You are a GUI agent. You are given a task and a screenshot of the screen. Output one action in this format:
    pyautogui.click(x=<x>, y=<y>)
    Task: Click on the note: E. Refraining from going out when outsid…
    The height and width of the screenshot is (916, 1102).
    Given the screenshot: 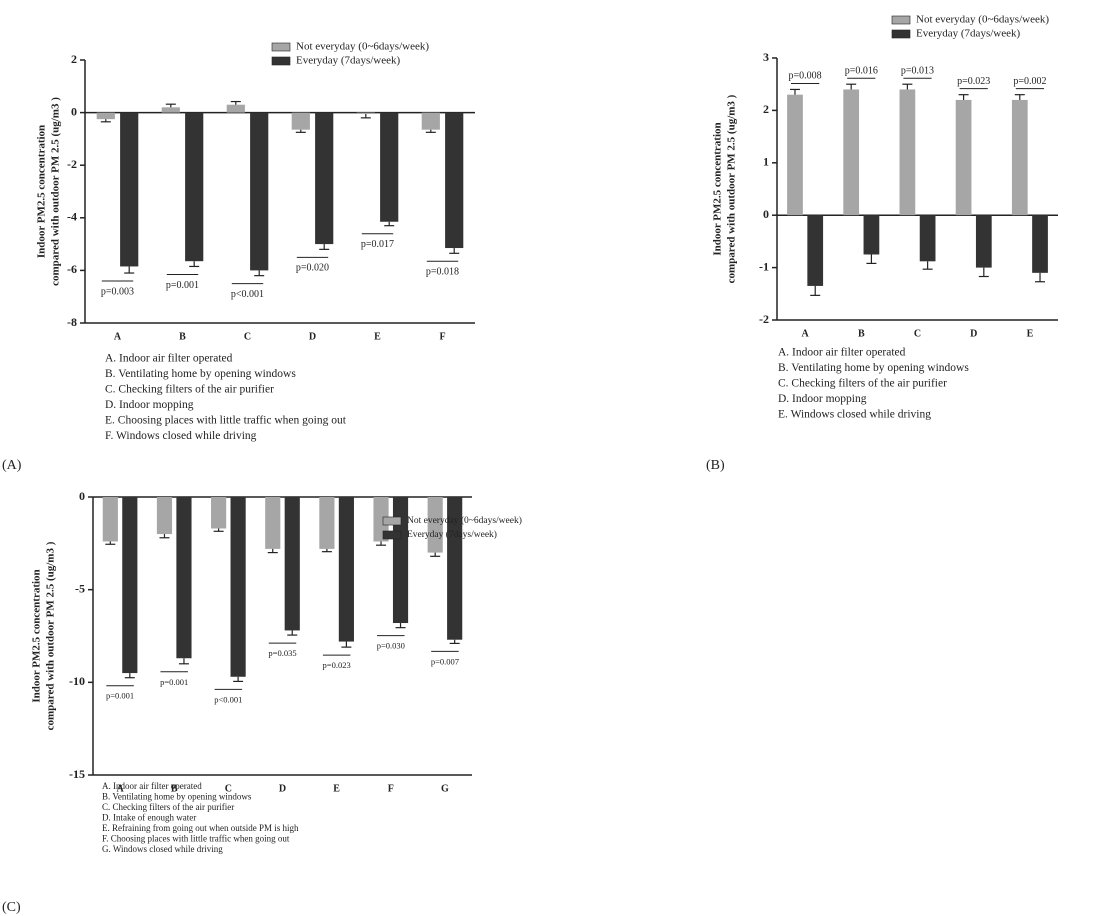 What is the action you would take?
    pyautogui.click(x=200, y=828)
    